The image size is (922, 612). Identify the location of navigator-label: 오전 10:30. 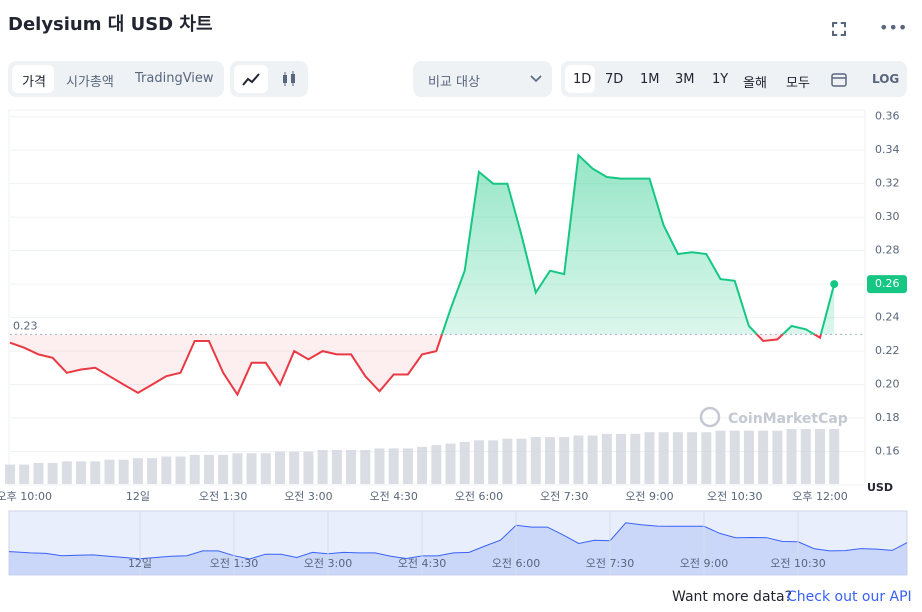
(797, 563).